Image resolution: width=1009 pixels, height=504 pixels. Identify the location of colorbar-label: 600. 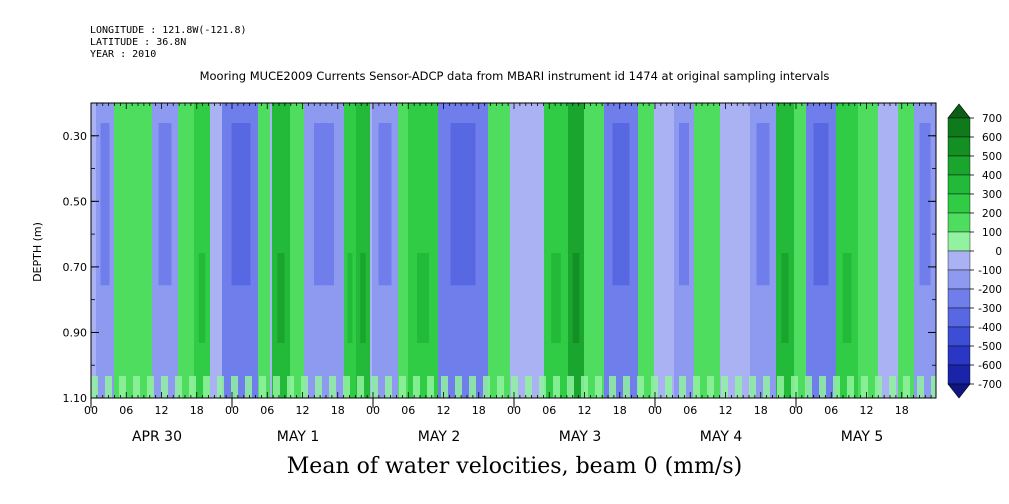
(992, 138).